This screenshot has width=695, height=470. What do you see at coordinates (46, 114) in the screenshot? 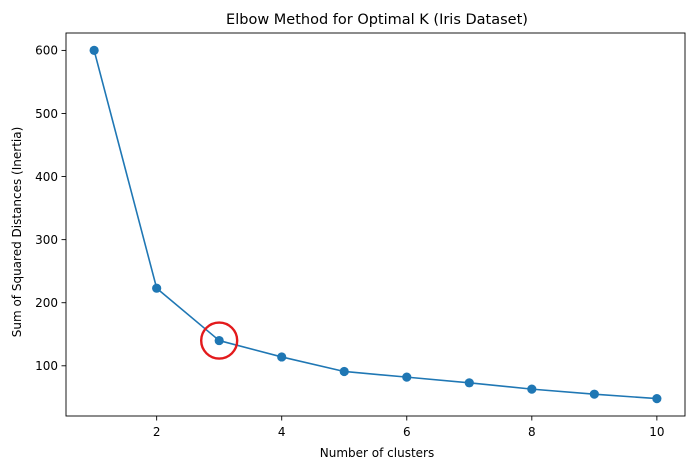
I see `y-tick-label: 500` at bounding box center [46, 114].